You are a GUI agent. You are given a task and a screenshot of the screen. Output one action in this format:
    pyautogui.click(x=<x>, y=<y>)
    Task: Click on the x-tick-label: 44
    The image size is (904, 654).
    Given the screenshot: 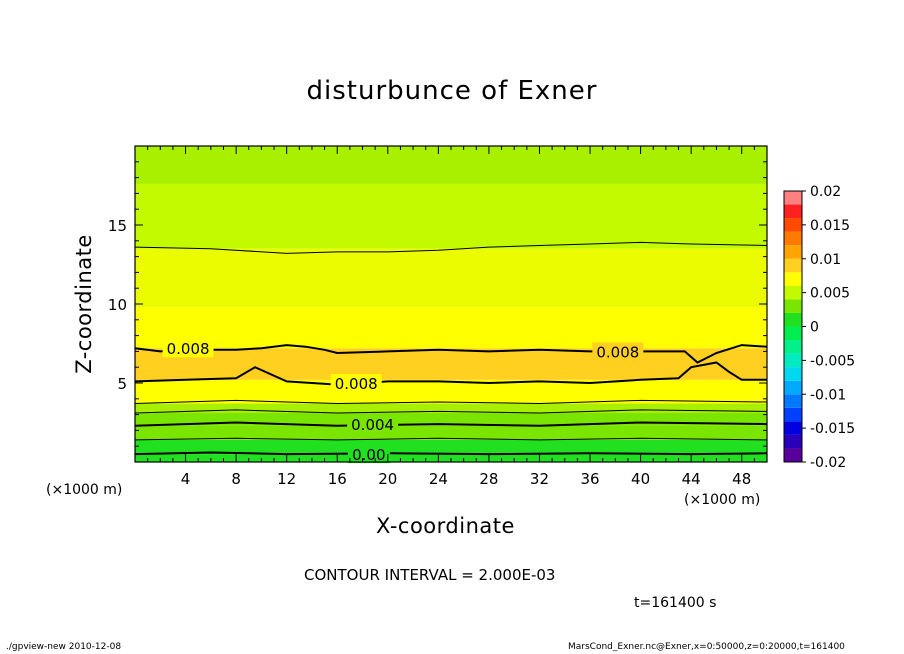 What is the action you would take?
    pyautogui.click(x=691, y=479)
    